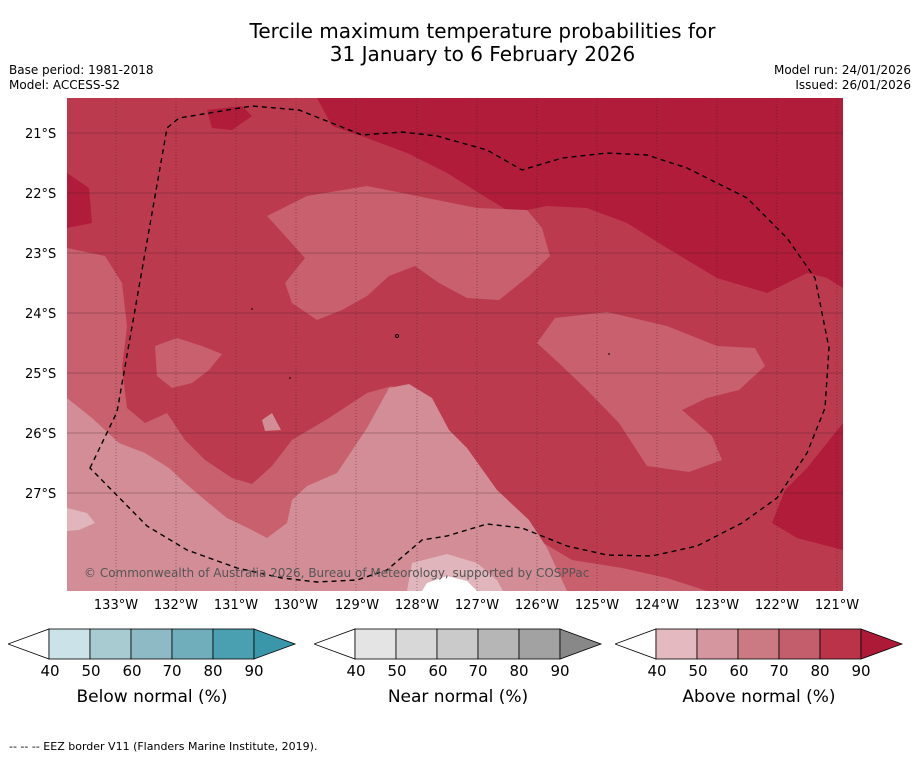 Image resolution: width=919 pixels, height=758 pixels. I want to click on cb-below-tick: 60, so click(132, 671).